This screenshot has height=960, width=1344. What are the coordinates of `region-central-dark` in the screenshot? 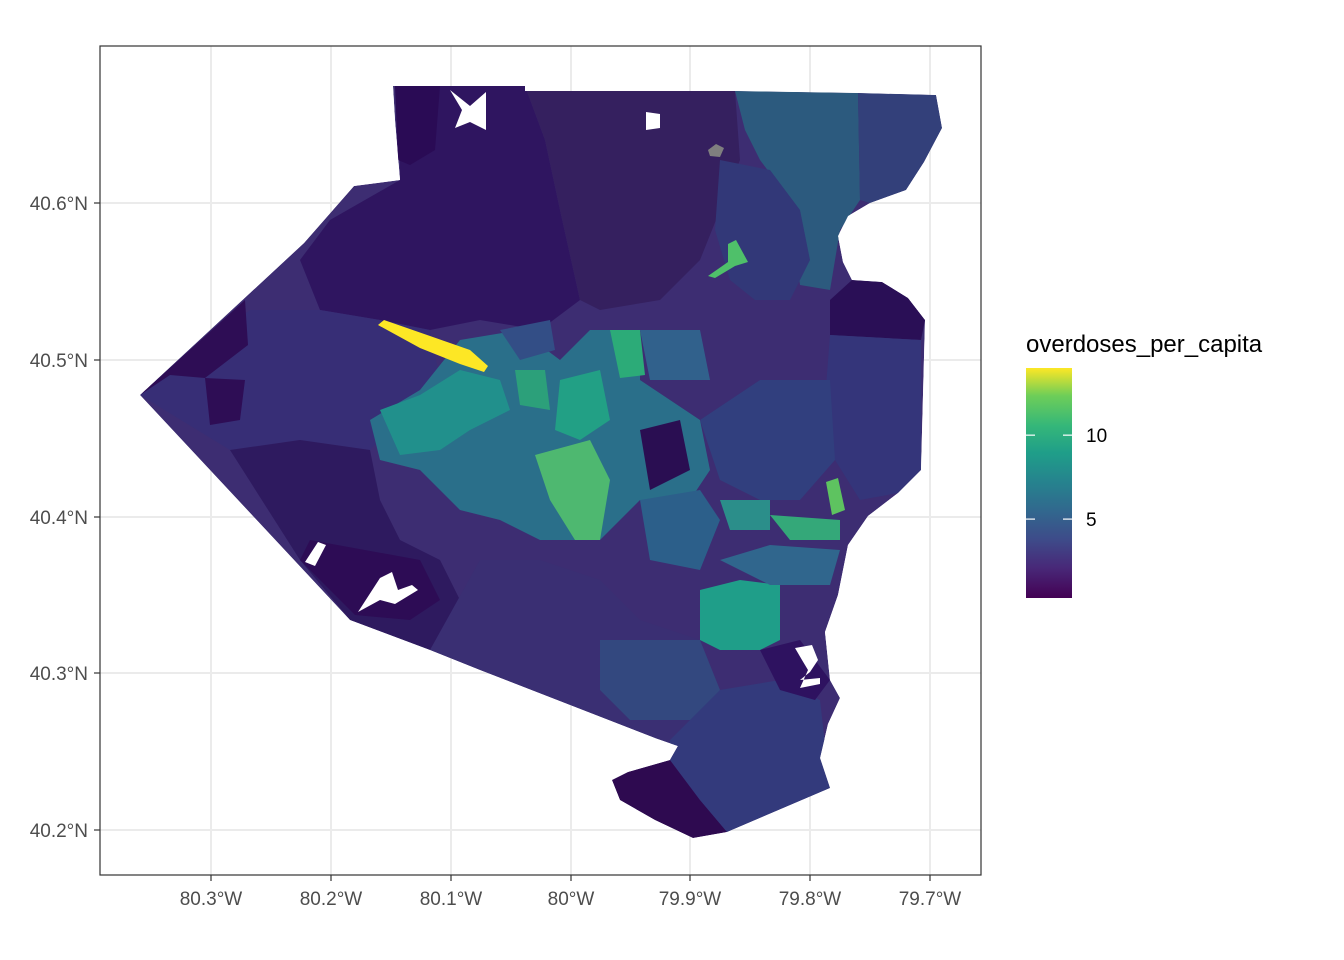 It's located at (665, 455).